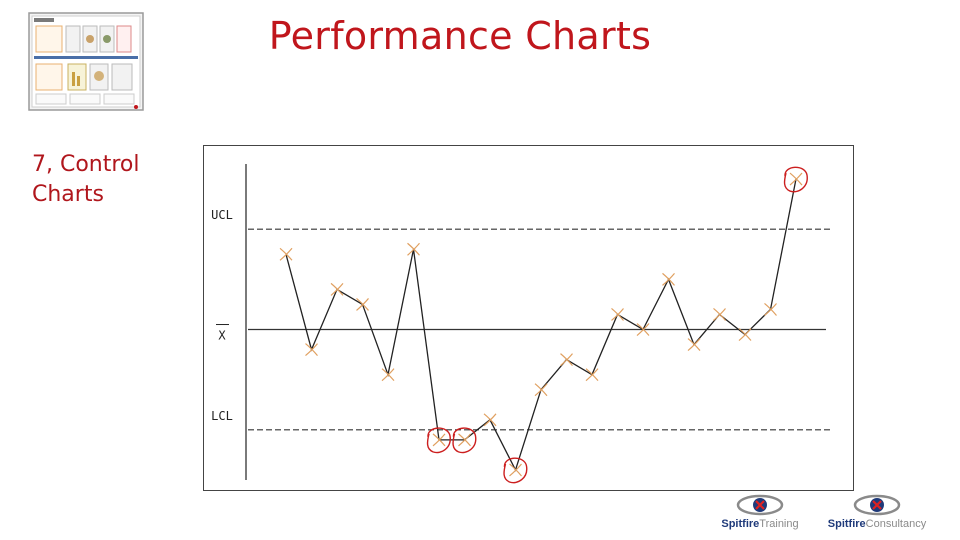 The image size is (960, 540). Describe the element at coordinates (86, 164) in the screenshot. I see `section-label-line1: 7, Control` at that location.